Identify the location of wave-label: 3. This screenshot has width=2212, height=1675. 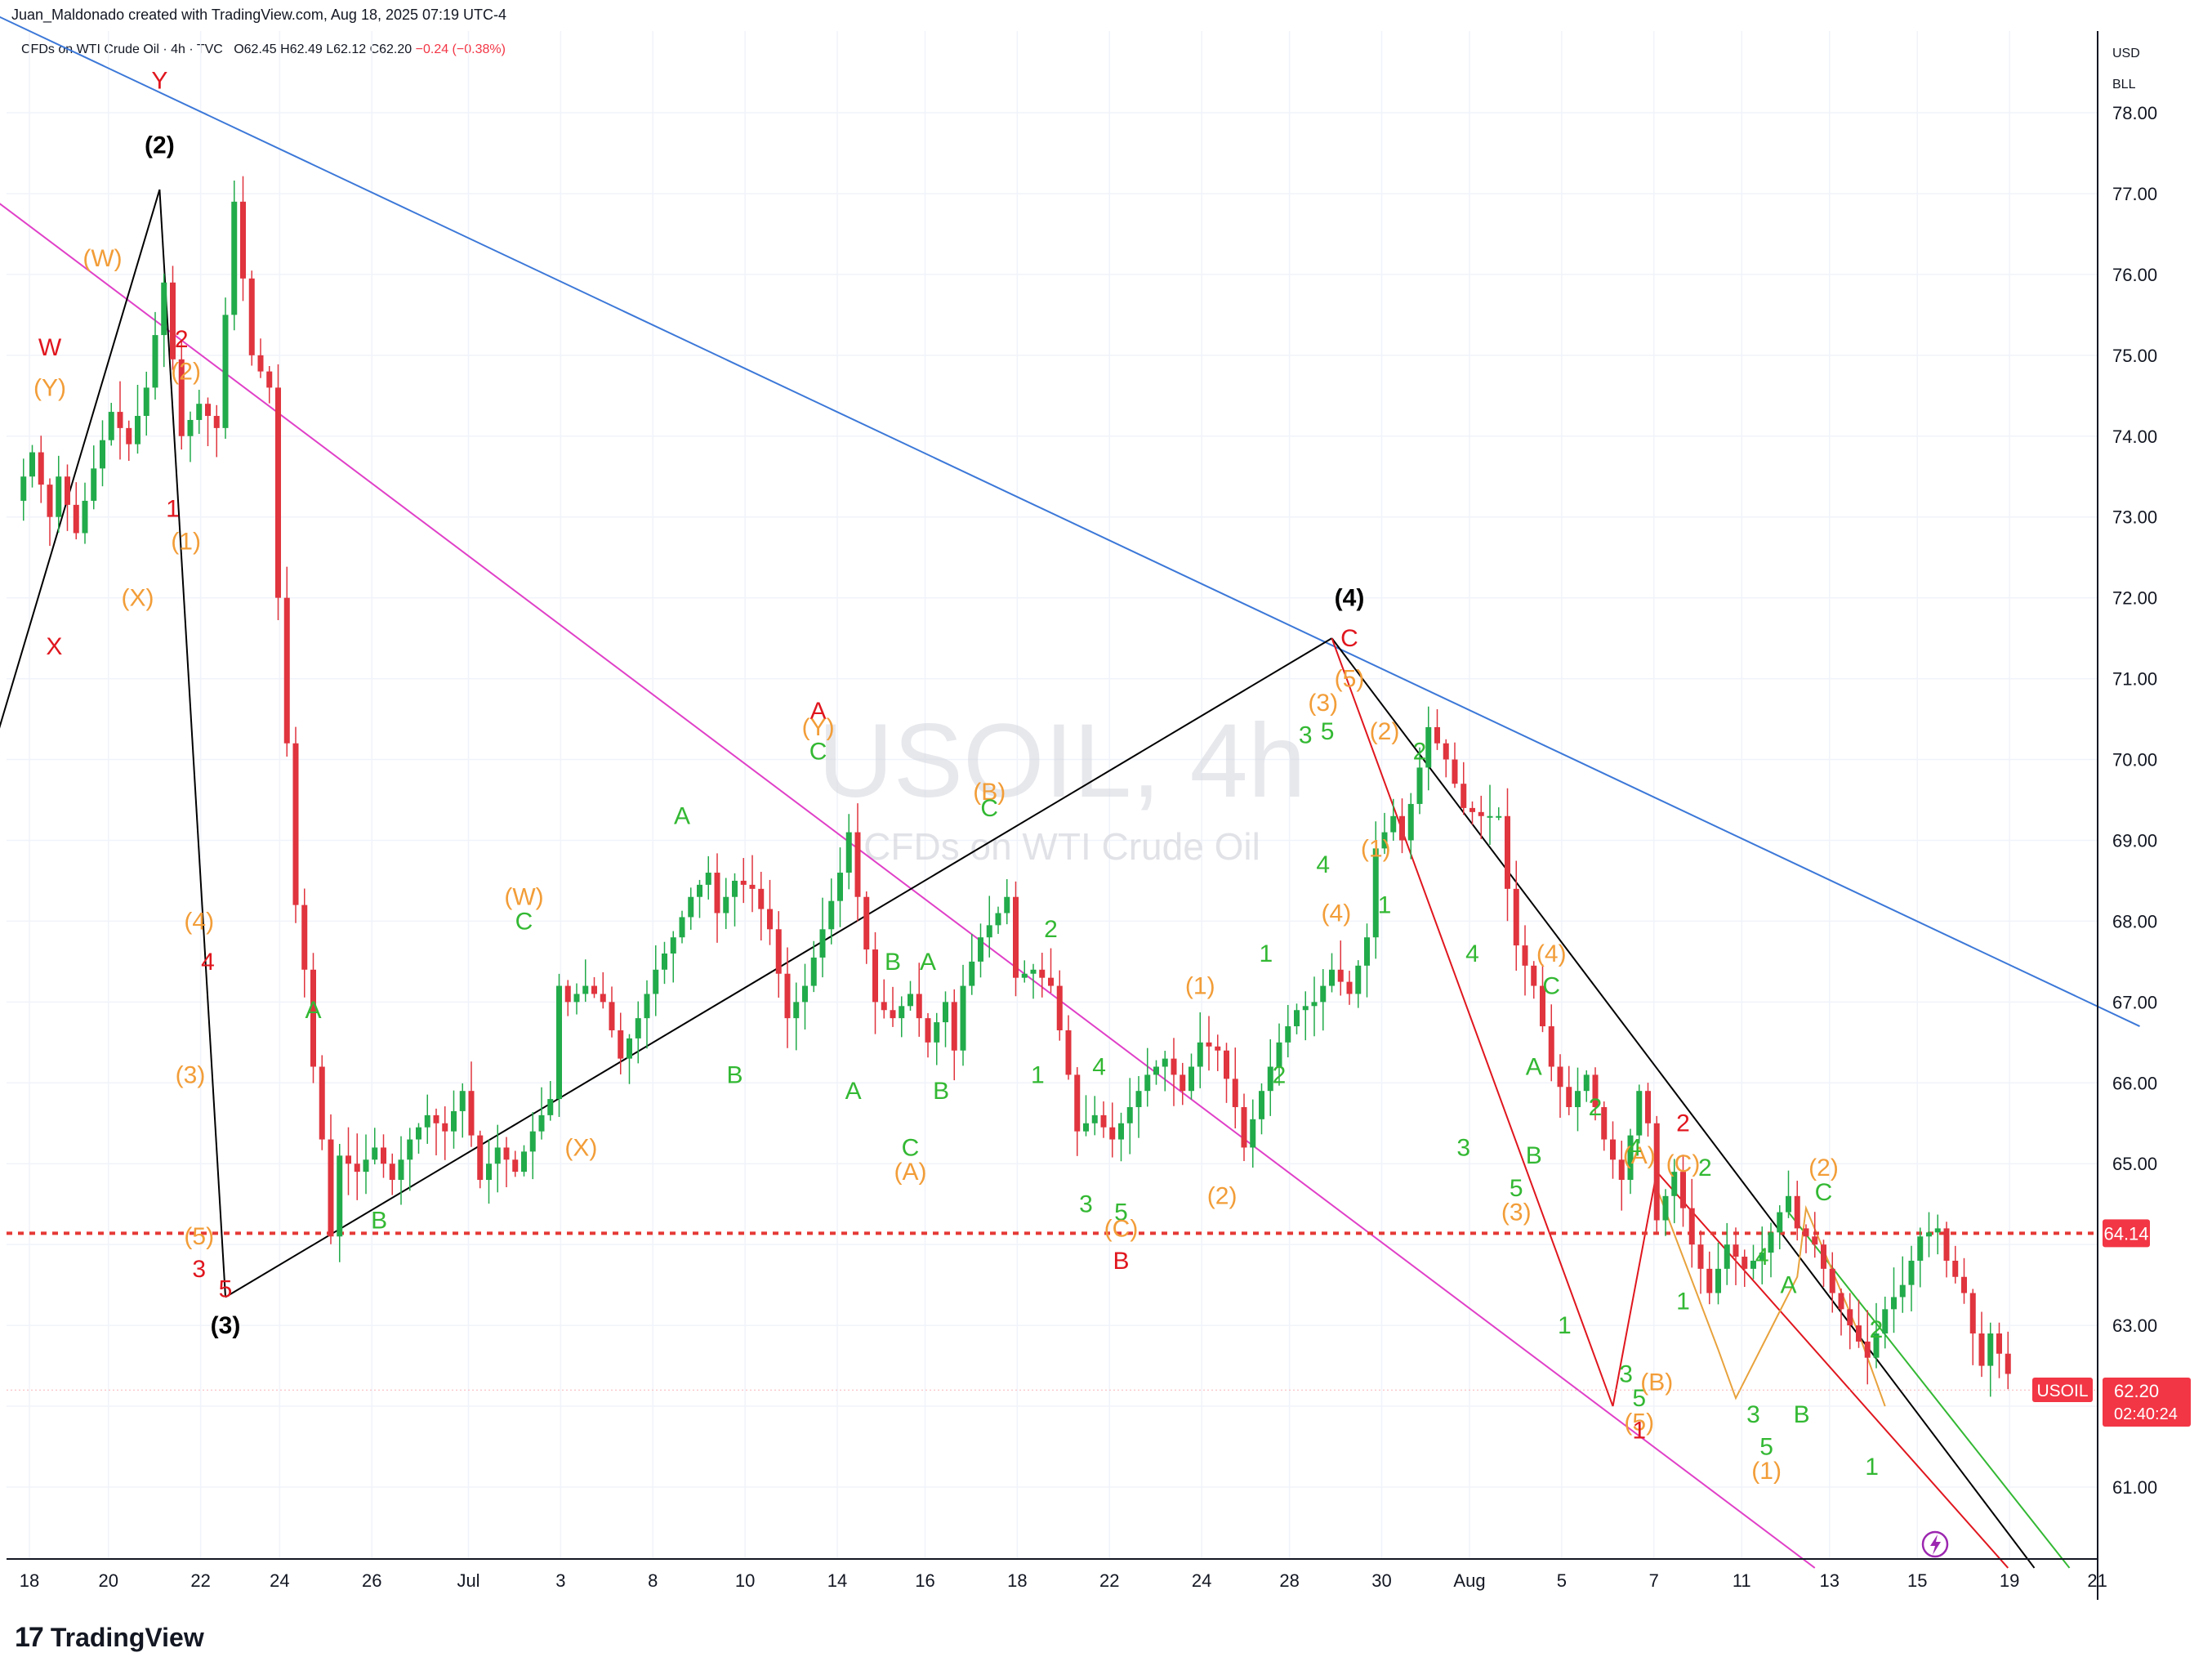
(1753, 1414).